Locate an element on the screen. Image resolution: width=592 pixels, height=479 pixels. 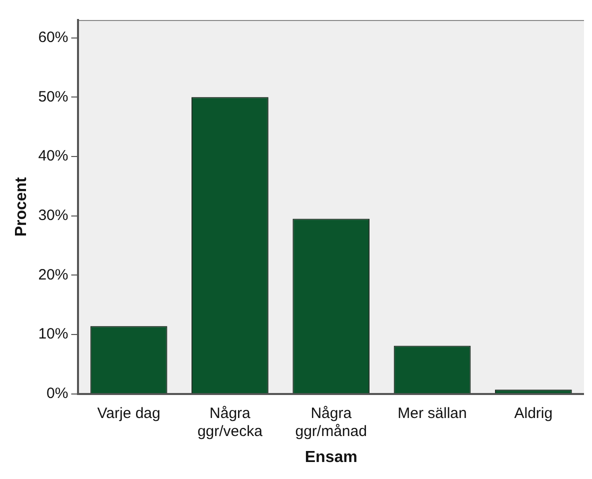
y-tick-label: 60% is located at coordinates (53, 37).